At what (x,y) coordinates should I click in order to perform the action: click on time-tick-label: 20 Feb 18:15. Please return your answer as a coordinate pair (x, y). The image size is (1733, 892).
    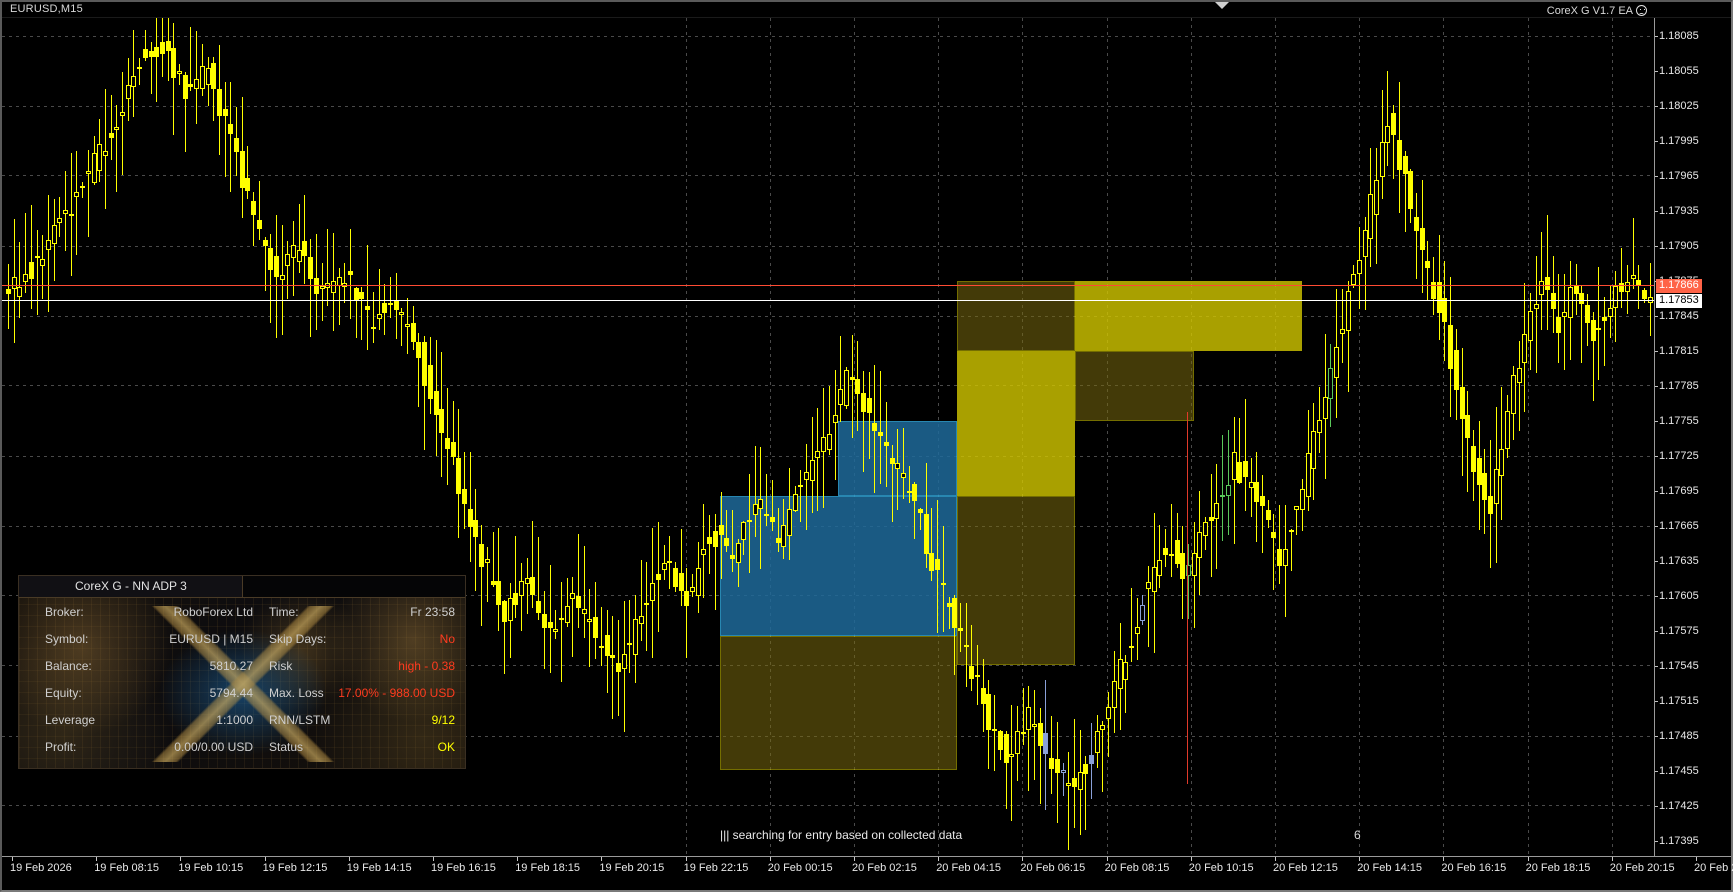
    Looking at the image, I should click on (1558, 868).